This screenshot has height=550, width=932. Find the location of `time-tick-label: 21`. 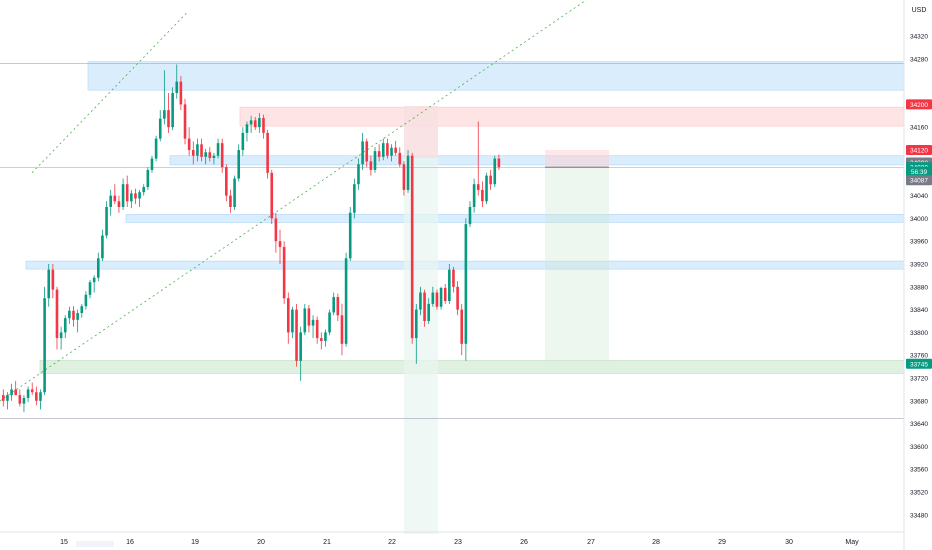

time-tick-label: 21 is located at coordinates (327, 542).